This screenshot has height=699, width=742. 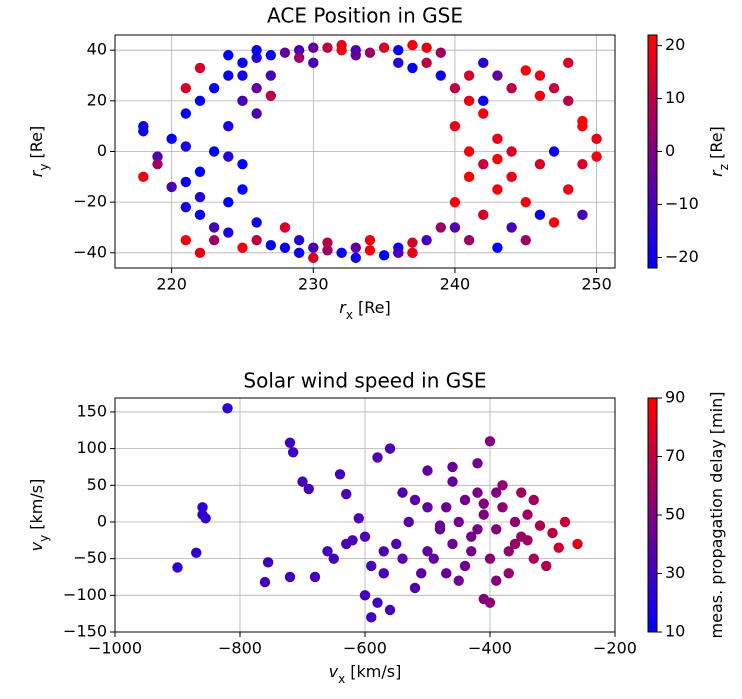 I want to click on x-tick-label: 220, so click(x=171, y=284).